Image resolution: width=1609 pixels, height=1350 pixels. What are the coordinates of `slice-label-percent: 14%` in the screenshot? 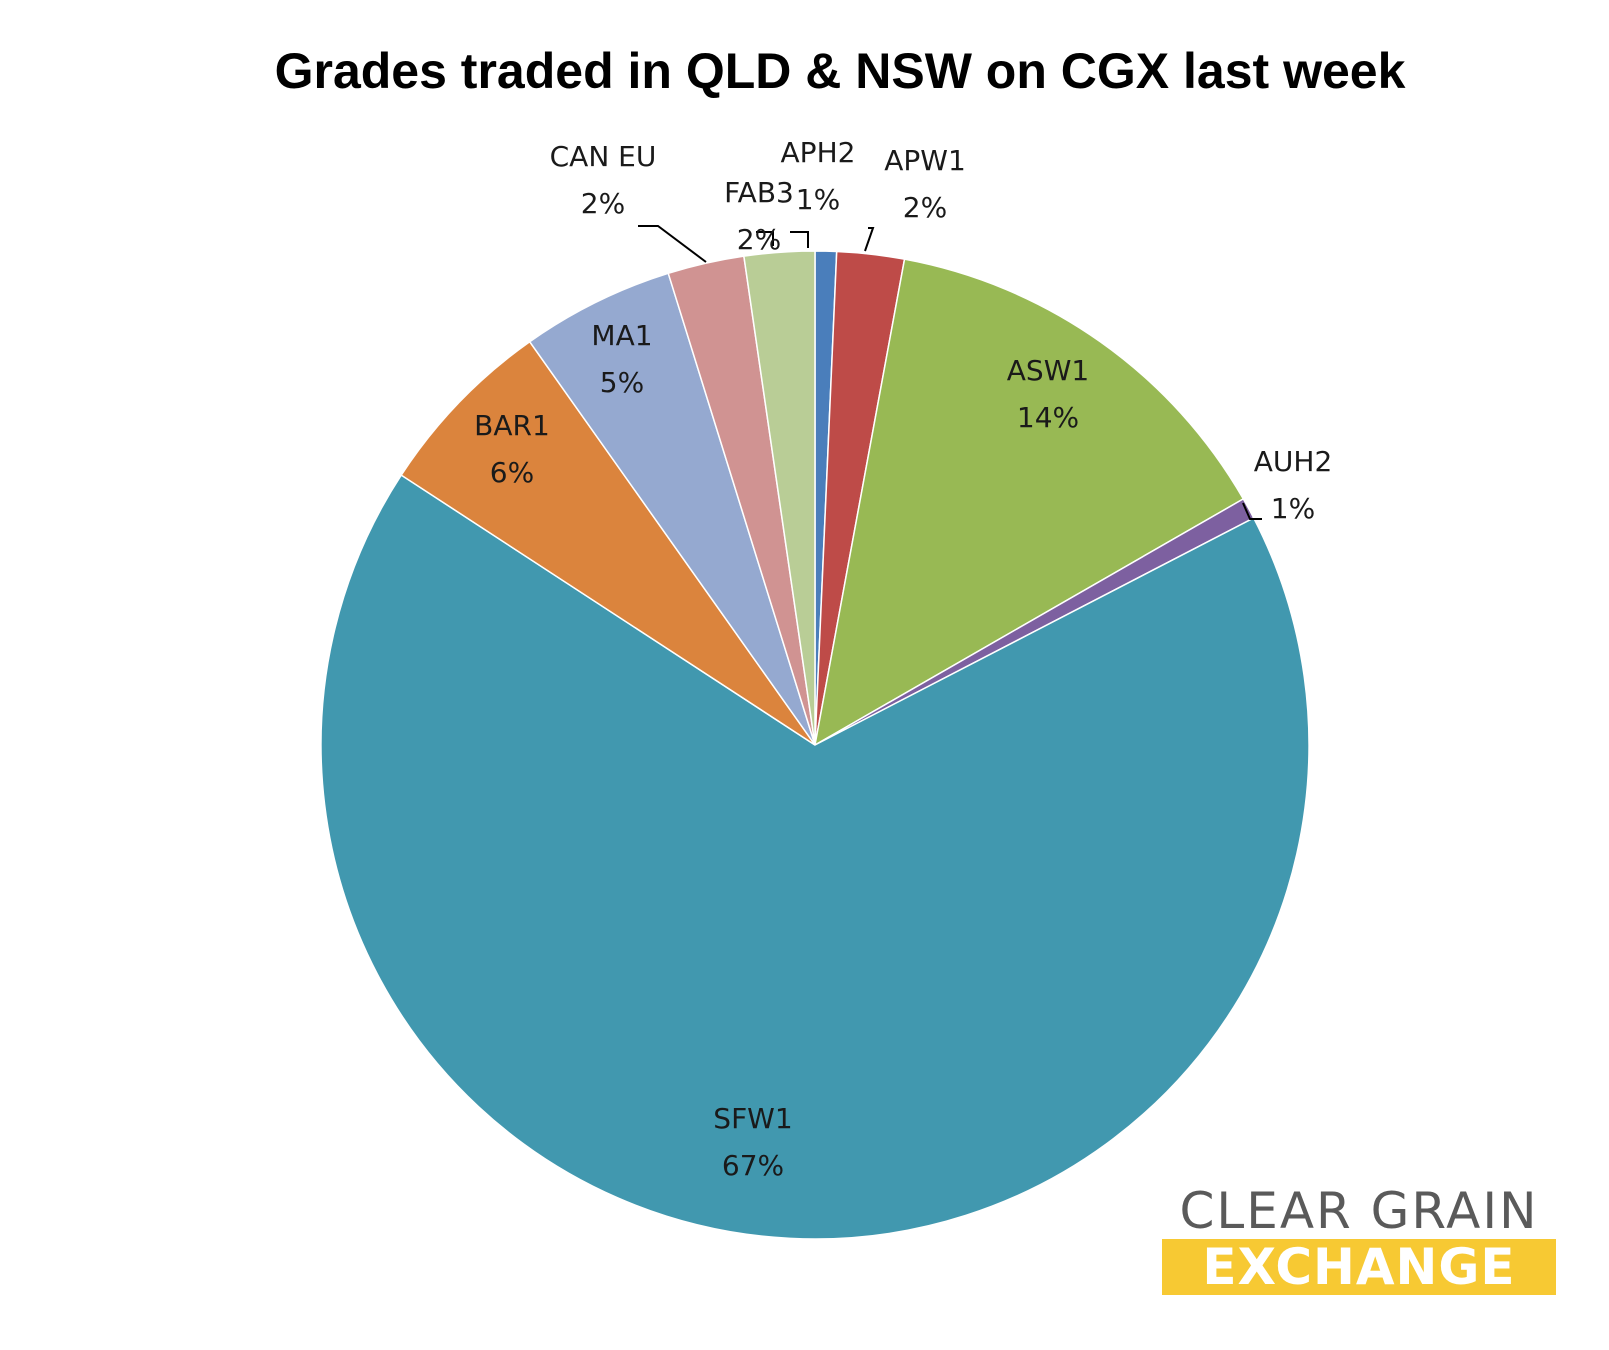 It's located at (1048, 417).